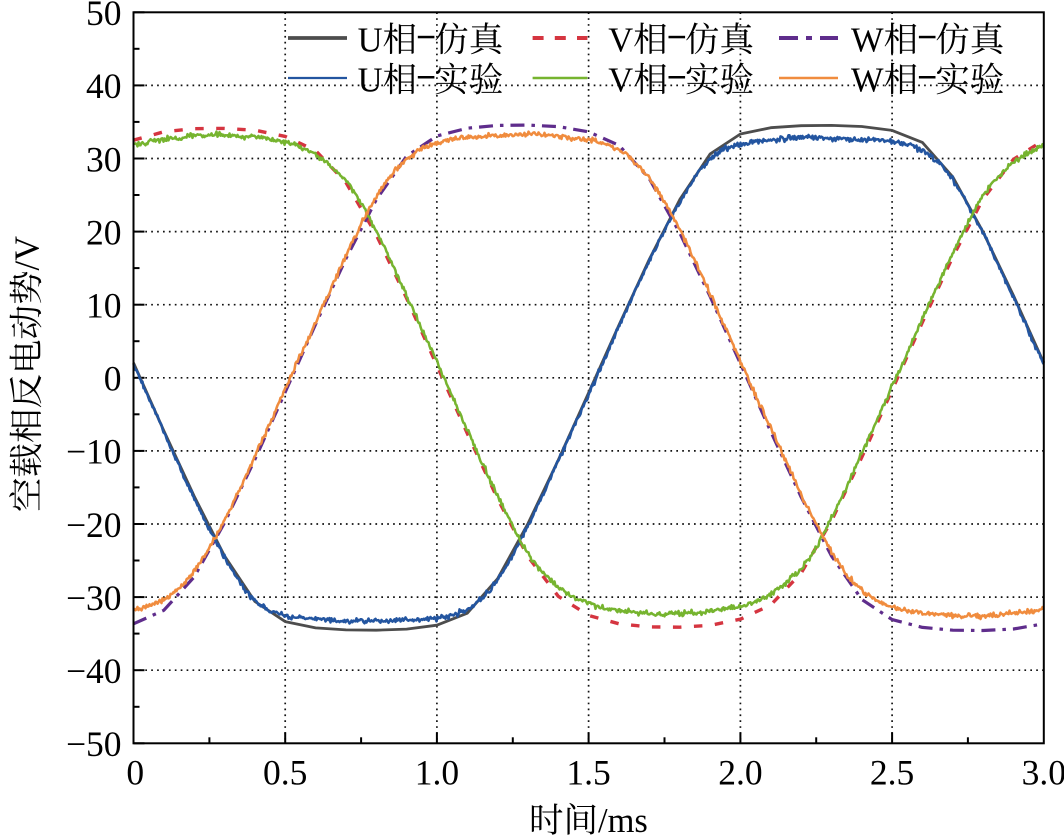 The image size is (1064, 840). What do you see at coordinates (94, 598) in the screenshot?
I see `svg-text: −30` at bounding box center [94, 598].